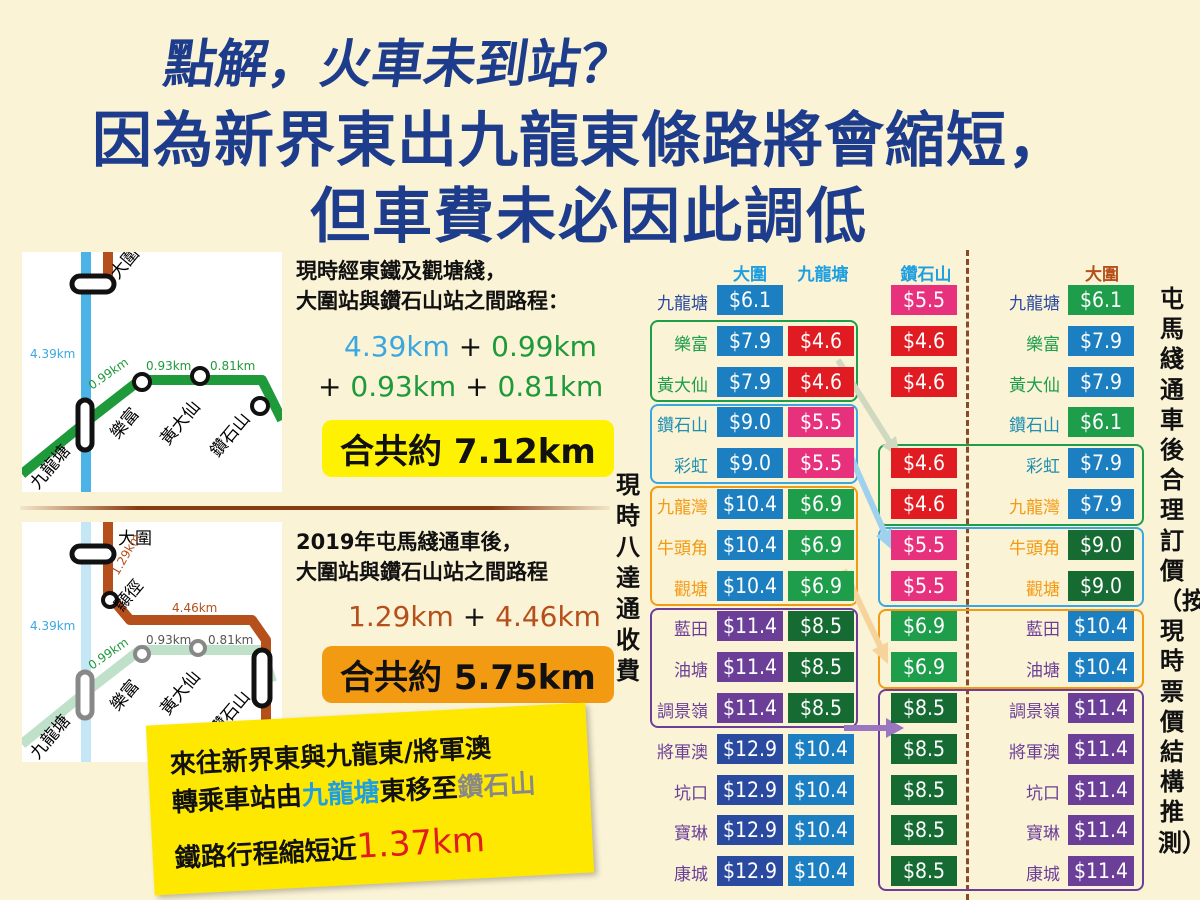 This screenshot has width=1200, height=900. I want to click on map2-k1: 4.39km, so click(52, 626).